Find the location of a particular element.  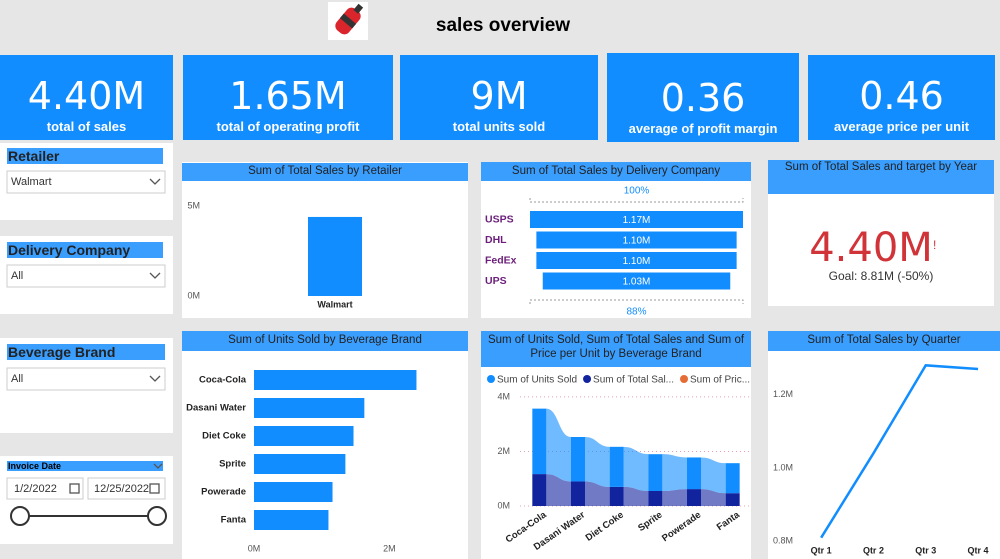

date-slider is located at coordinates (88, 516).